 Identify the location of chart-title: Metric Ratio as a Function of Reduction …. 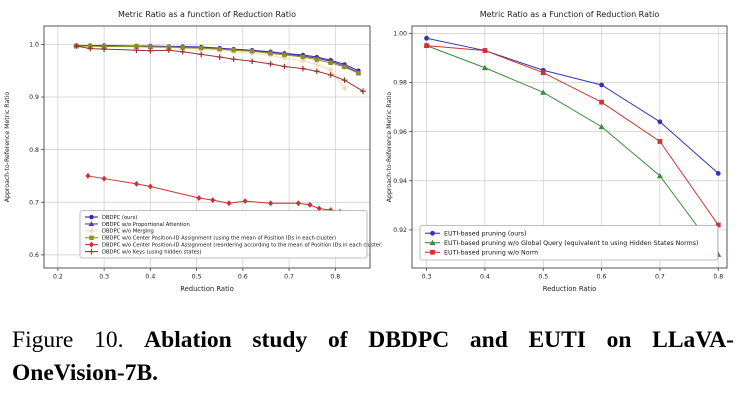
(570, 14).